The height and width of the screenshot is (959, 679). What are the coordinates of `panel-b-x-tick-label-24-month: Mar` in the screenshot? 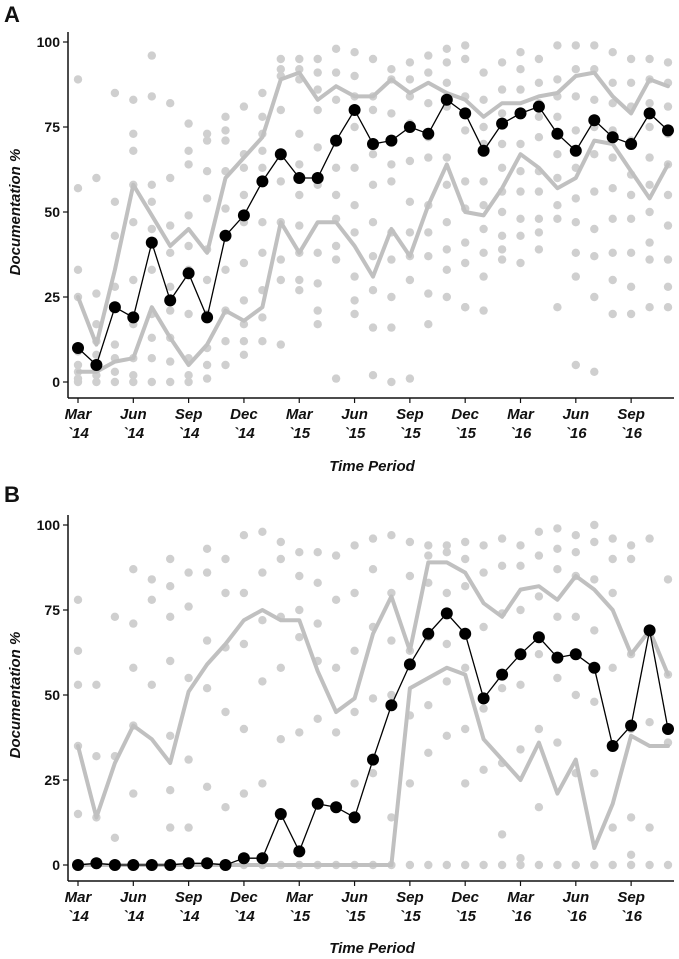 It's located at (521, 897).